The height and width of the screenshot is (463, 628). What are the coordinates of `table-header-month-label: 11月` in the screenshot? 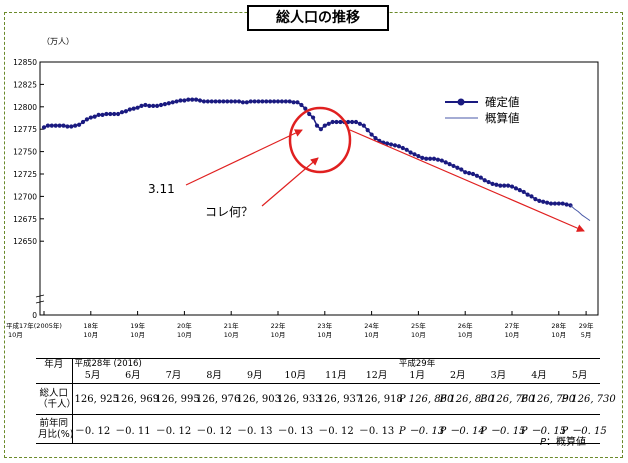 It's located at (336, 375).